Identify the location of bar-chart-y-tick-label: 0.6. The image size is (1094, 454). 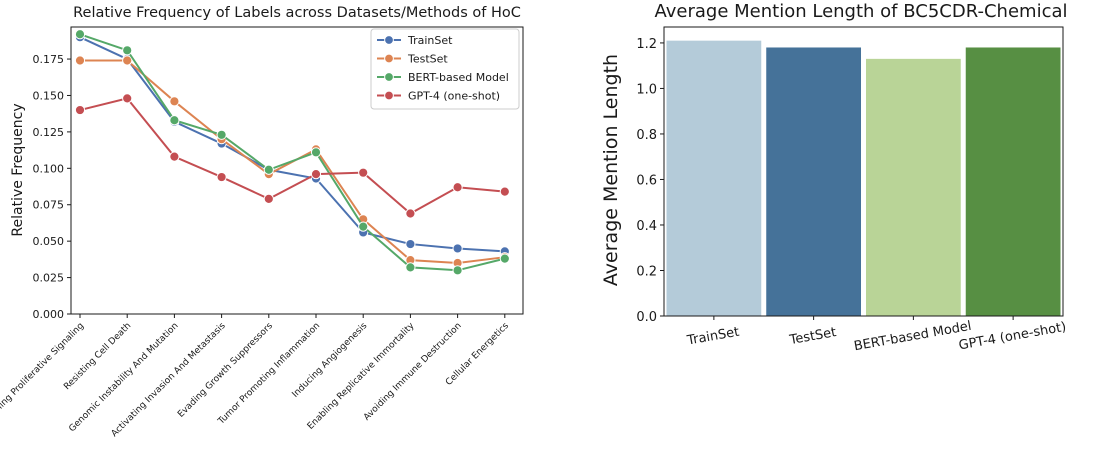
(646, 180).